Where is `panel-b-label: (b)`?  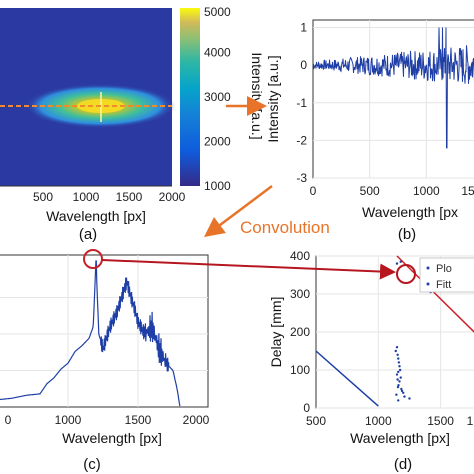
panel-b-label: (b) is located at coordinates (407, 234).